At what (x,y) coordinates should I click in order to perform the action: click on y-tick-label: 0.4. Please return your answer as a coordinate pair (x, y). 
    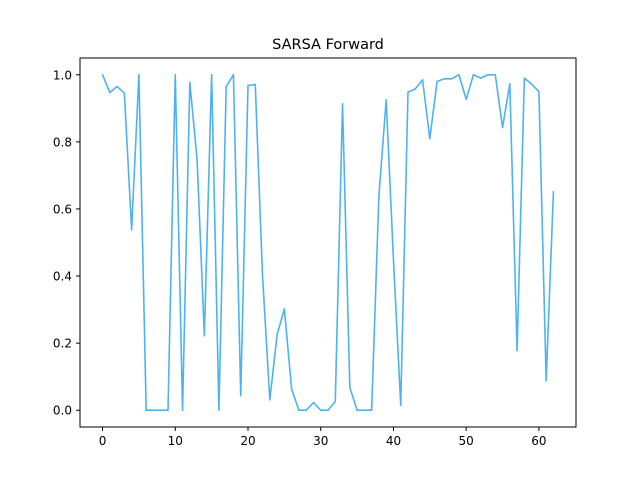
    Looking at the image, I should click on (62, 277).